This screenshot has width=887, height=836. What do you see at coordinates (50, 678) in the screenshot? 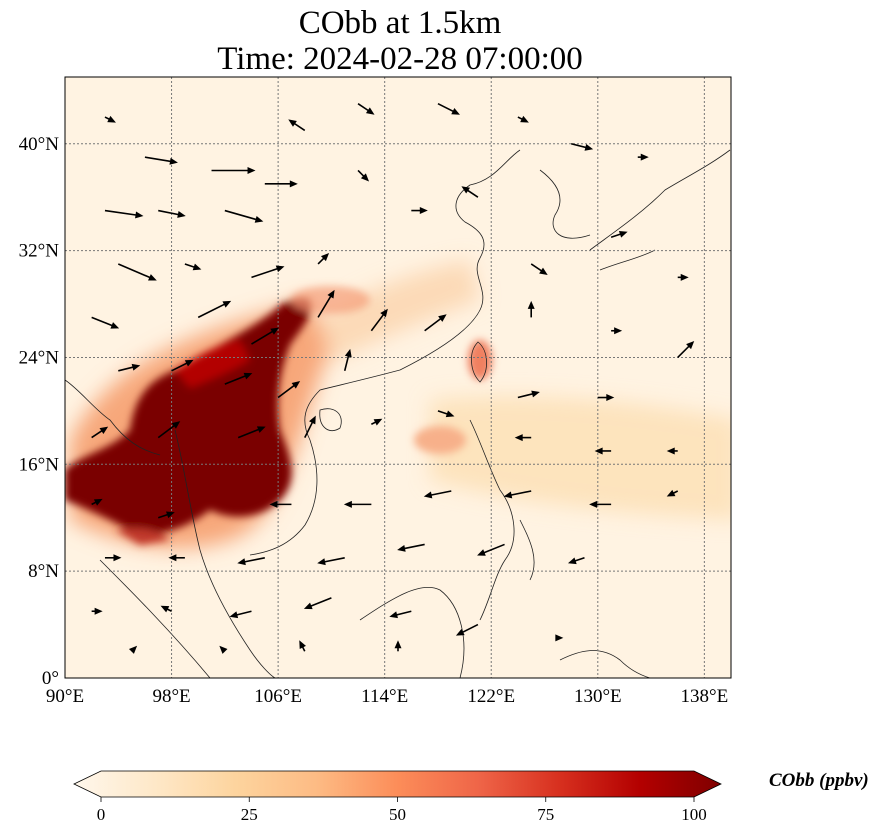
I see `lat-tick-label: 0°` at bounding box center [50, 678].